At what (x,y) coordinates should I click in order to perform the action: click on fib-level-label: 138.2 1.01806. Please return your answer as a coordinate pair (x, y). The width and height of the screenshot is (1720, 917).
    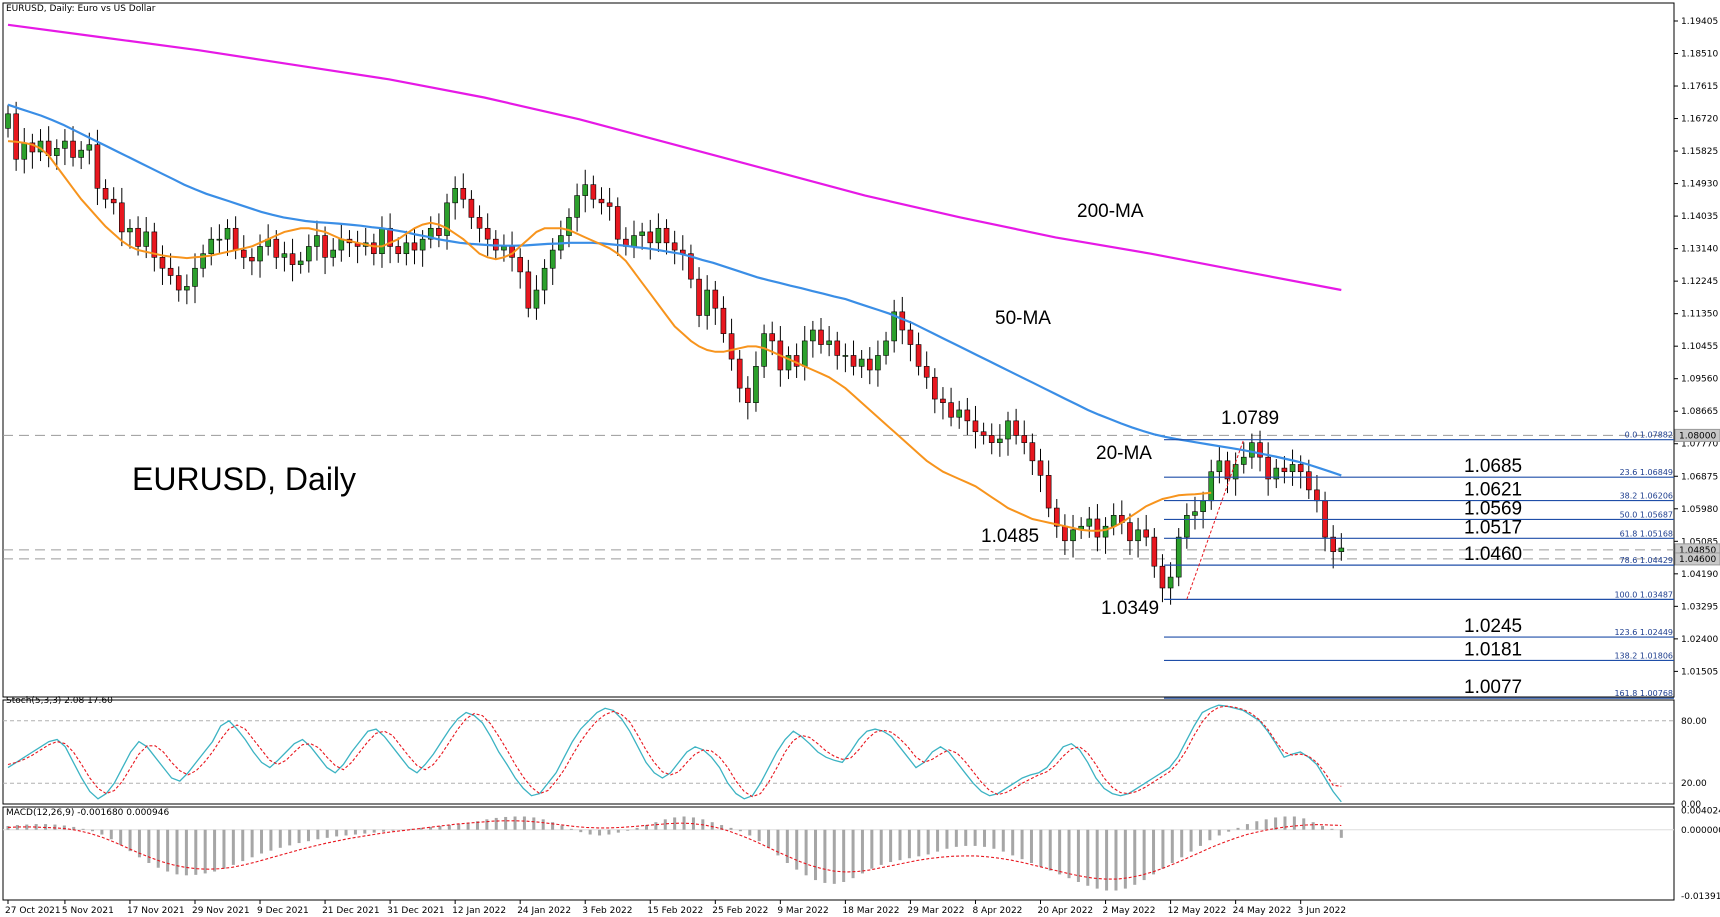
    Looking at the image, I should click on (1643, 655).